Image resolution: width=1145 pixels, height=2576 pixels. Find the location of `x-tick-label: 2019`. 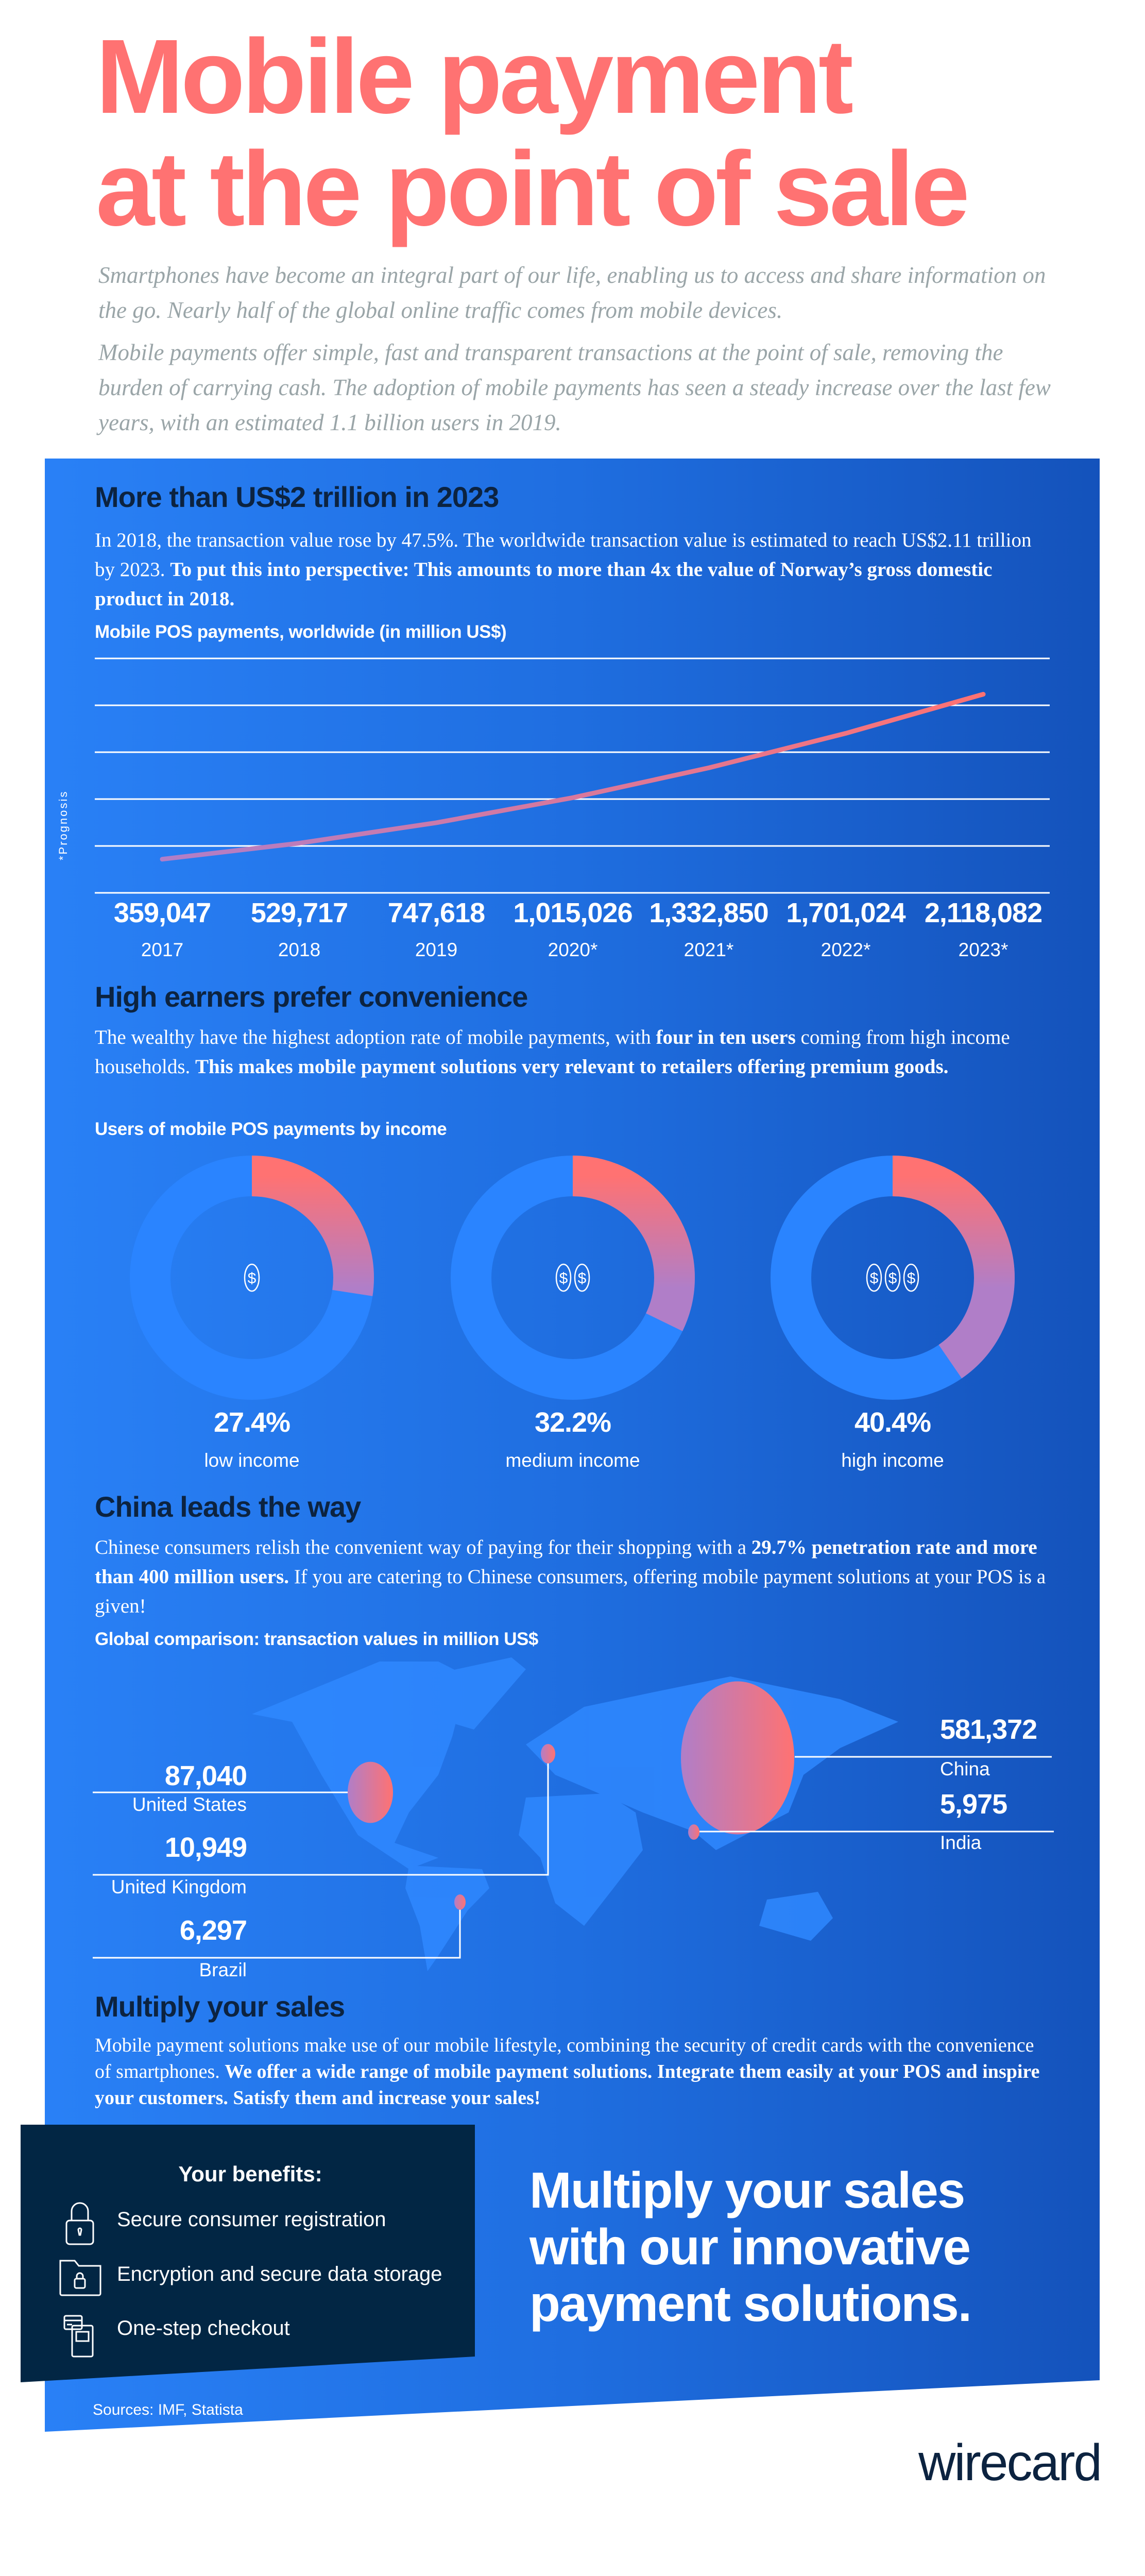

x-tick-label: 2019 is located at coordinates (436, 949).